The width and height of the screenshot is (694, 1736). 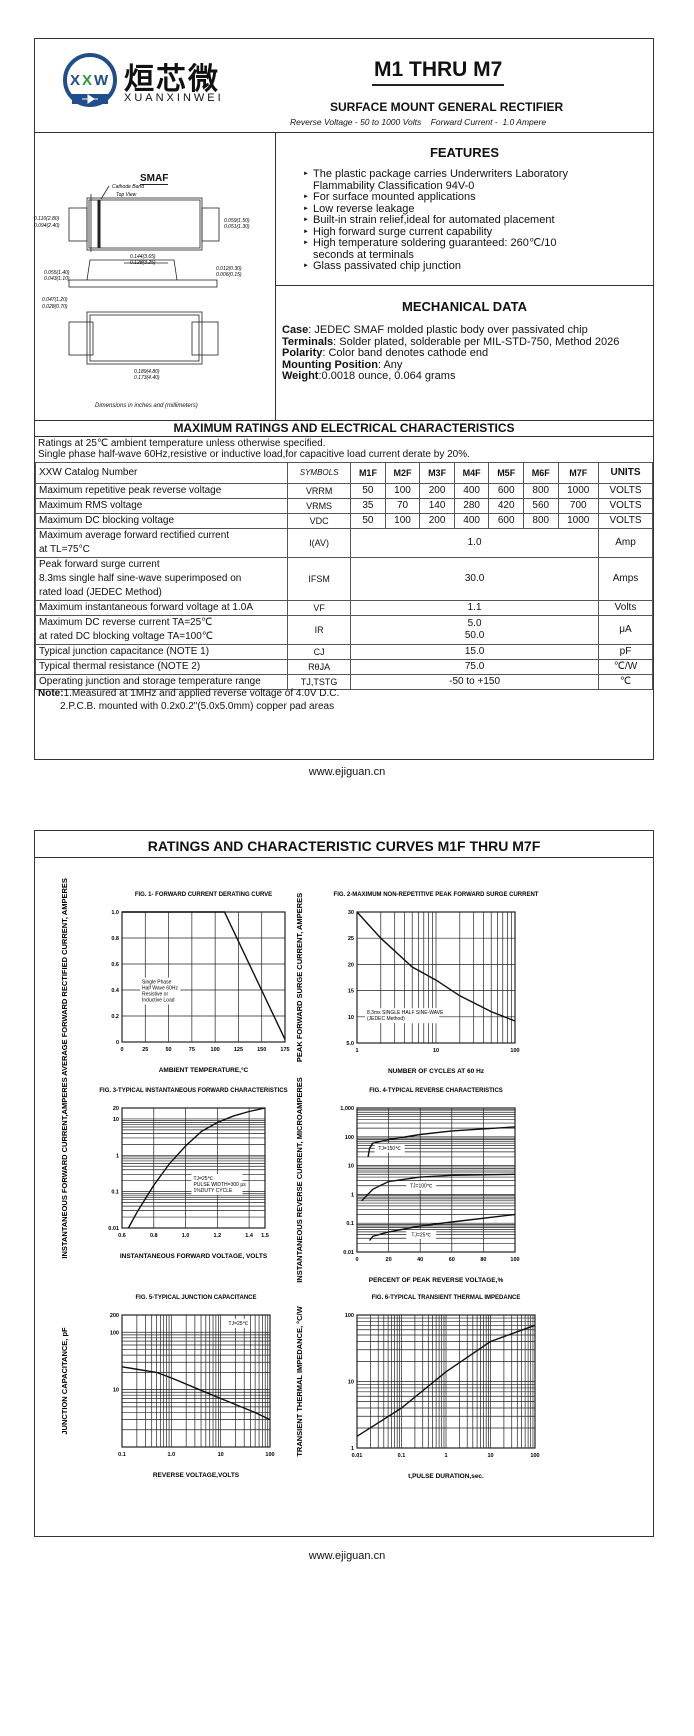 What do you see at coordinates (64, 1381) in the screenshot?
I see `y-axis-label: JUNCTION CAPACITANCE, pF` at bounding box center [64, 1381].